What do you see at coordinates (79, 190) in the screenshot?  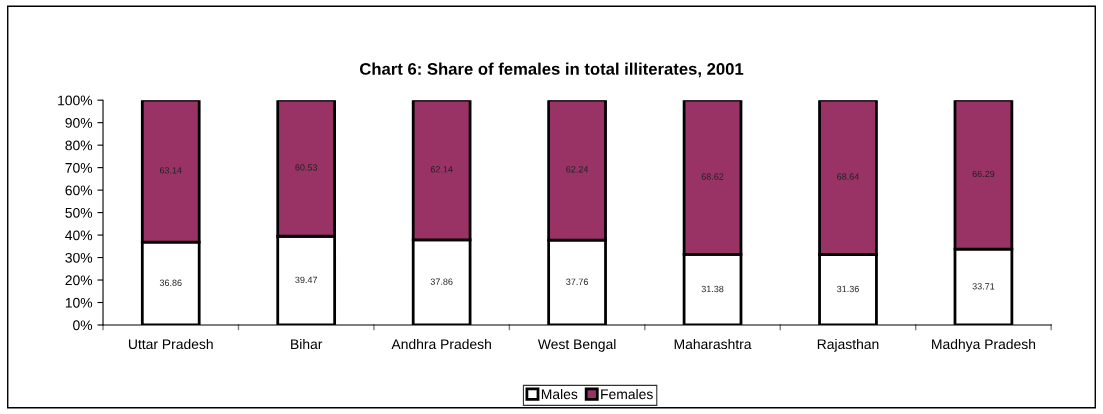 I see `y-tick-label: 60%` at bounding box center [79, 190].